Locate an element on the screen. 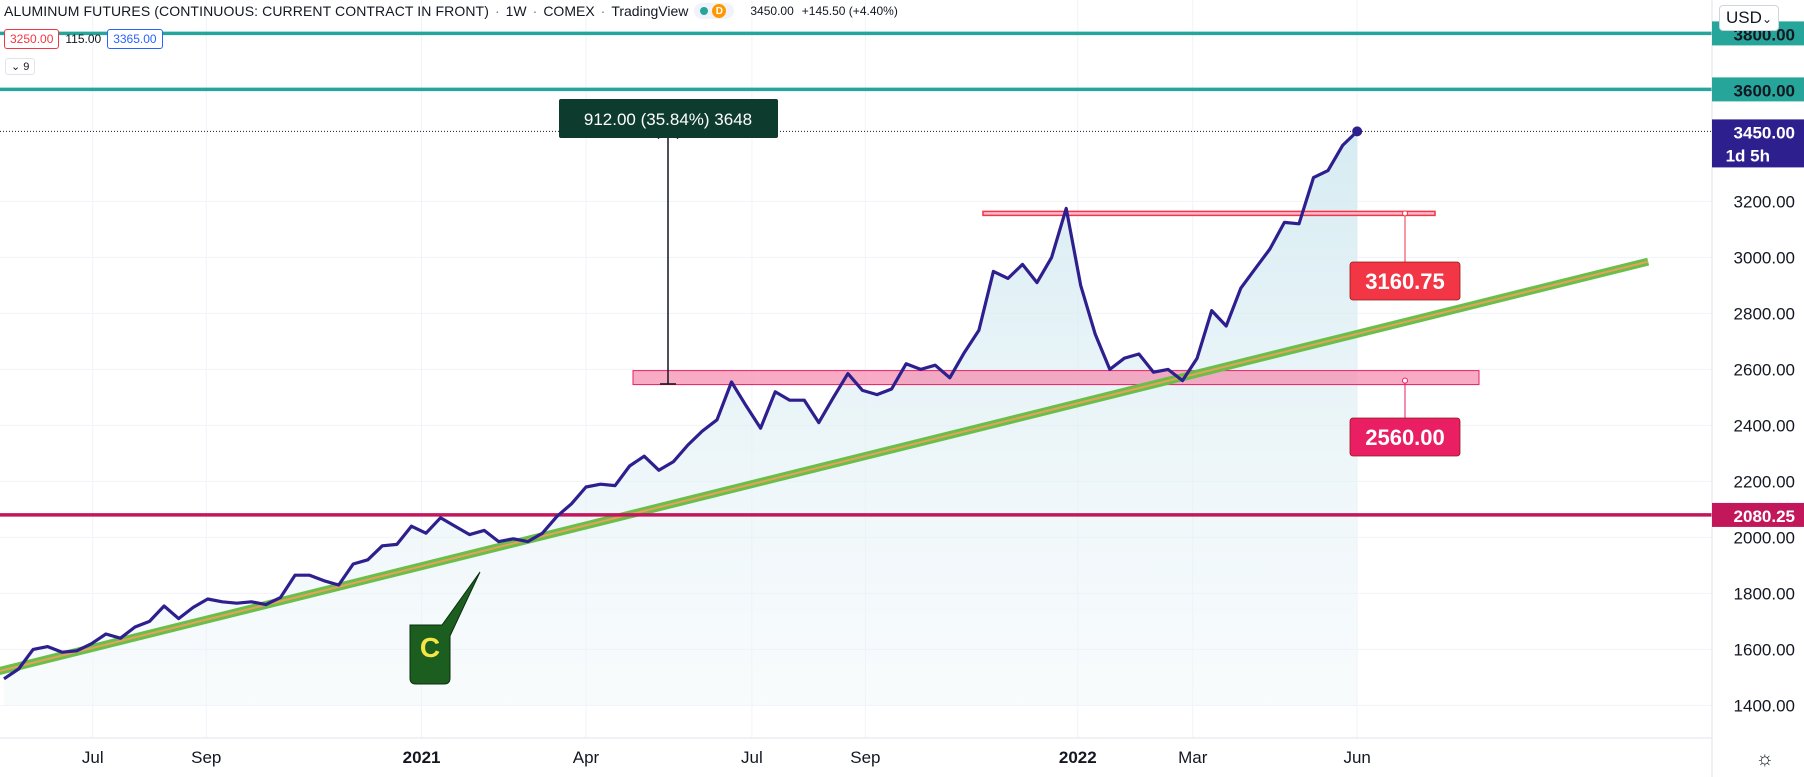 The image size is (1804, 777). support-callout-label: 2560.00 is located at coordinates (1405, 437).